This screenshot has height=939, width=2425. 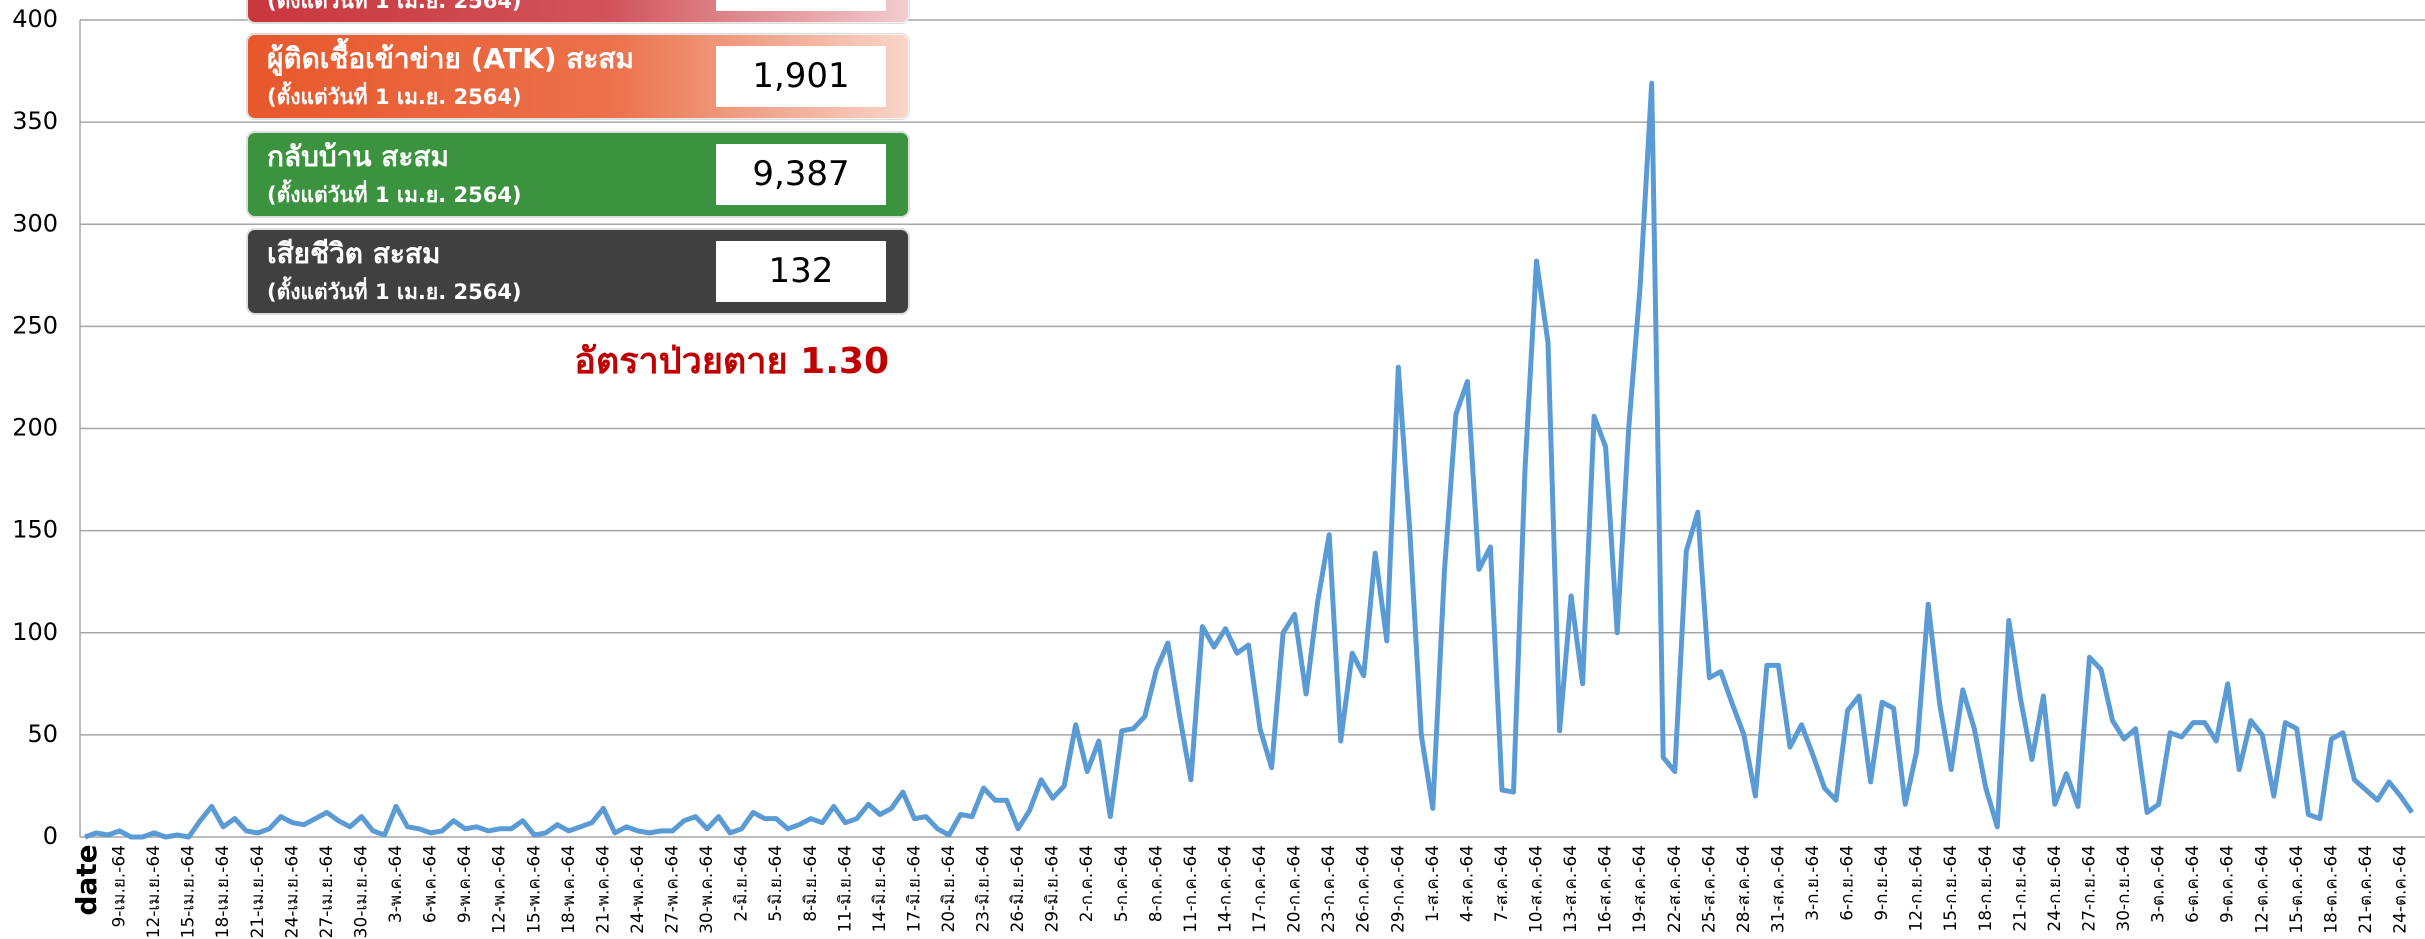 What do you see at coordinates (845, 889) in the screenshot?
I see `x-tick-label: 11-มิ.ย.-64` at bounding box center [845, 889].